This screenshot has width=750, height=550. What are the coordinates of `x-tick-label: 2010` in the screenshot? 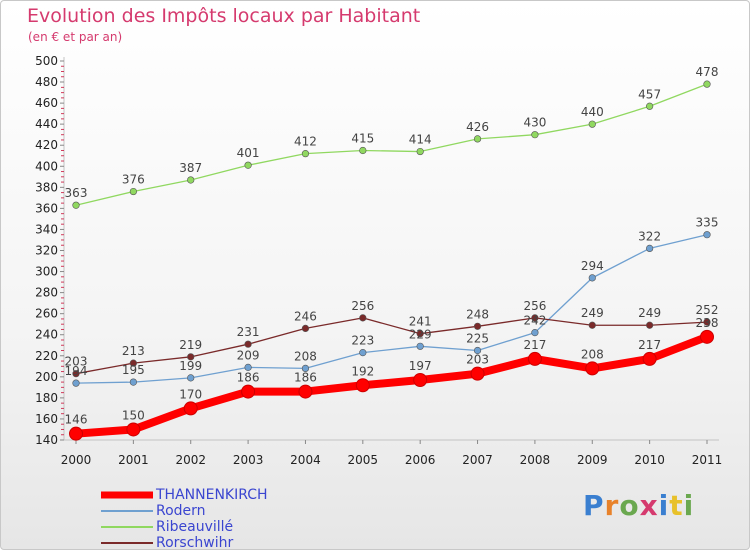 It's located at (649, 460).